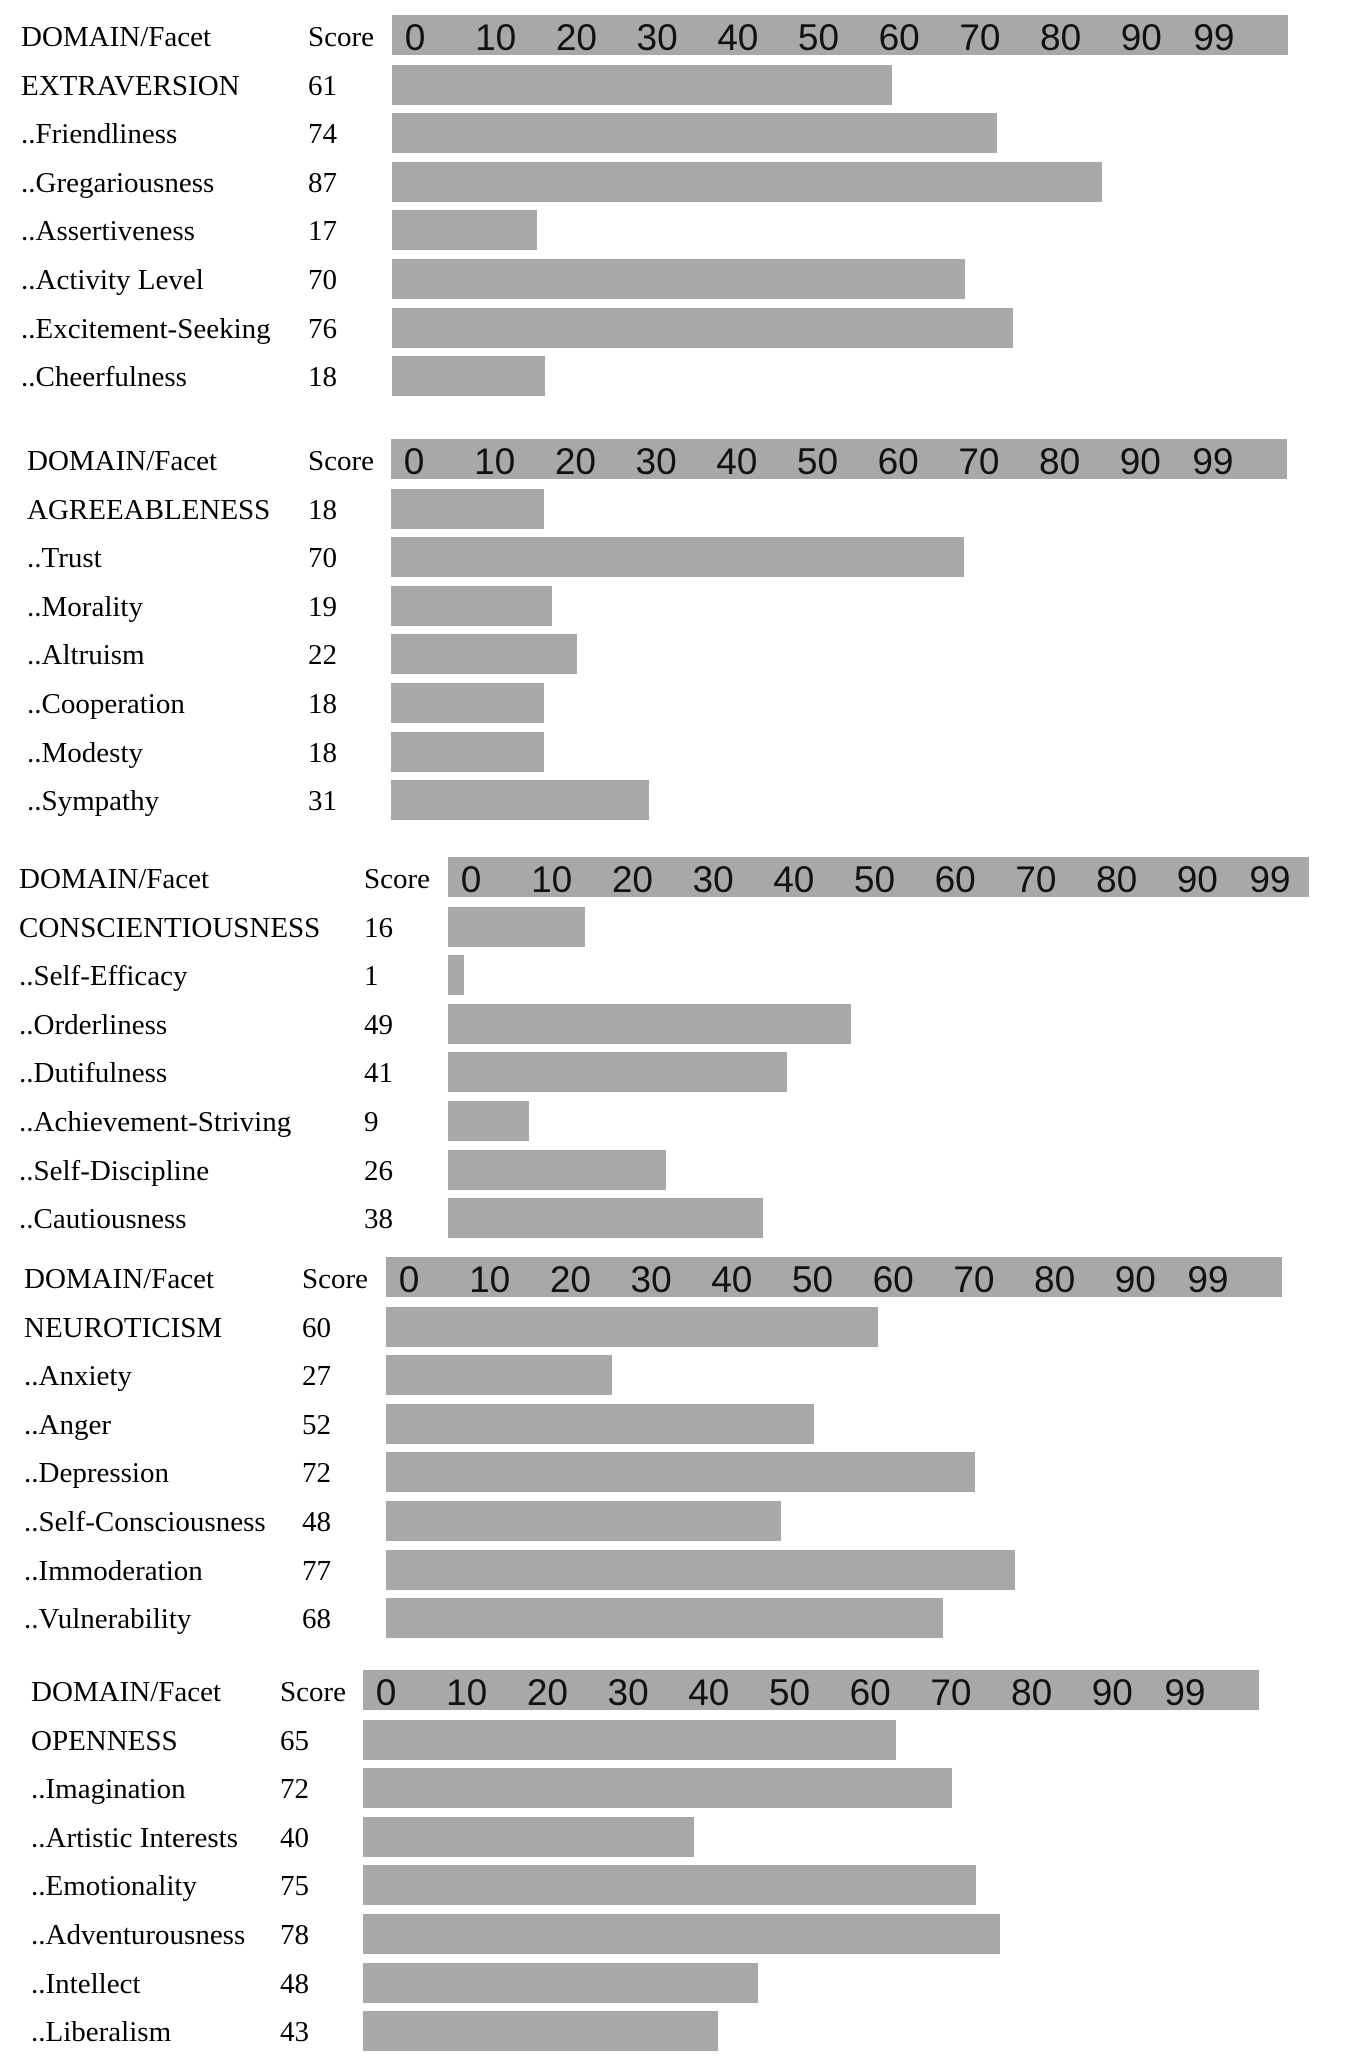  Describe the element at coordinates (101, 2032) in the screenshot. I see `facet-label: ..Liberalism` at that location.